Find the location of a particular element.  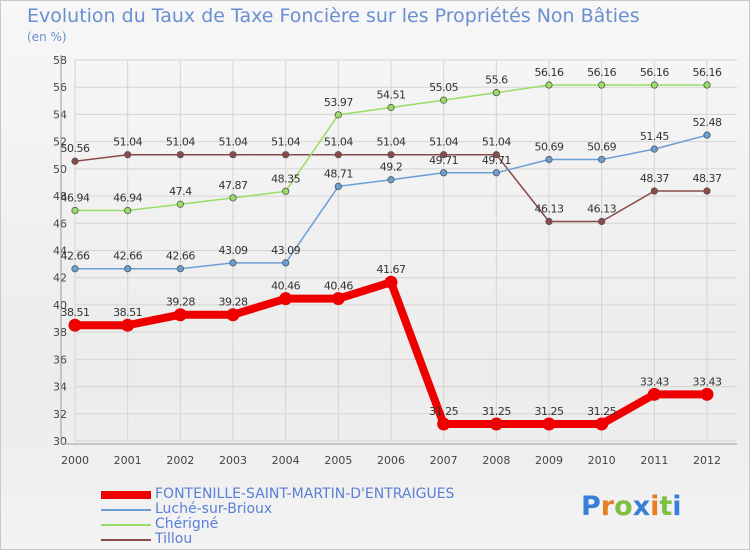

y-tick-label: 48 is located at coordinates (60, 196).